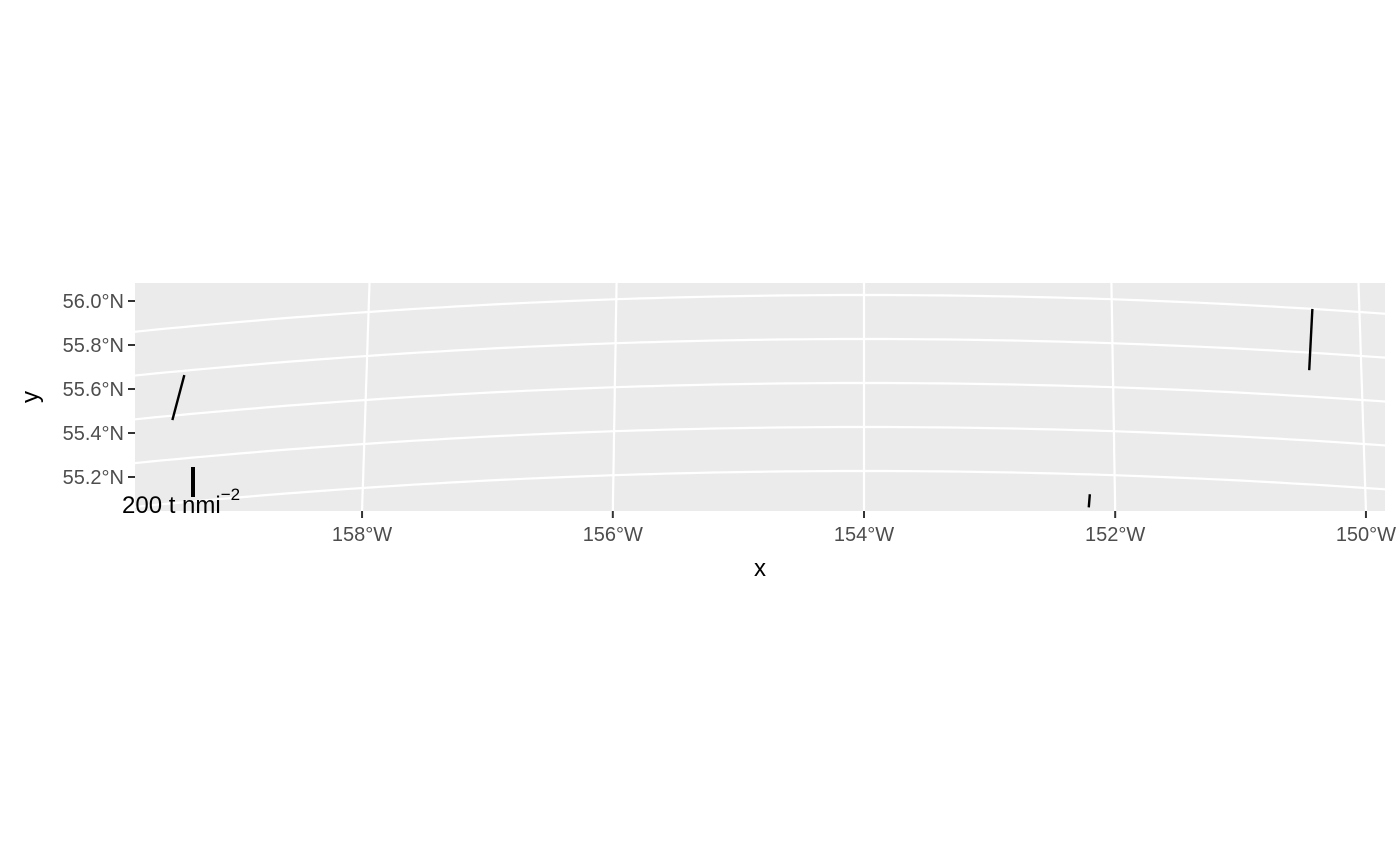 The image size is (1400, 866). I want to click on x-axis: 158°W 156°W 154°W 152°W 150°W, so click(864, 528).